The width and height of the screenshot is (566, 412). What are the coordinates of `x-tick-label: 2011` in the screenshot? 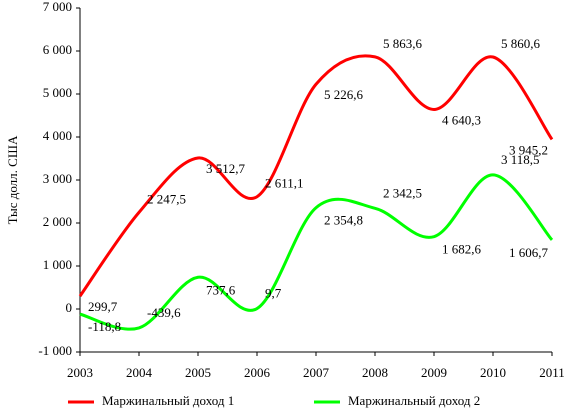 It's located at (552, 372).